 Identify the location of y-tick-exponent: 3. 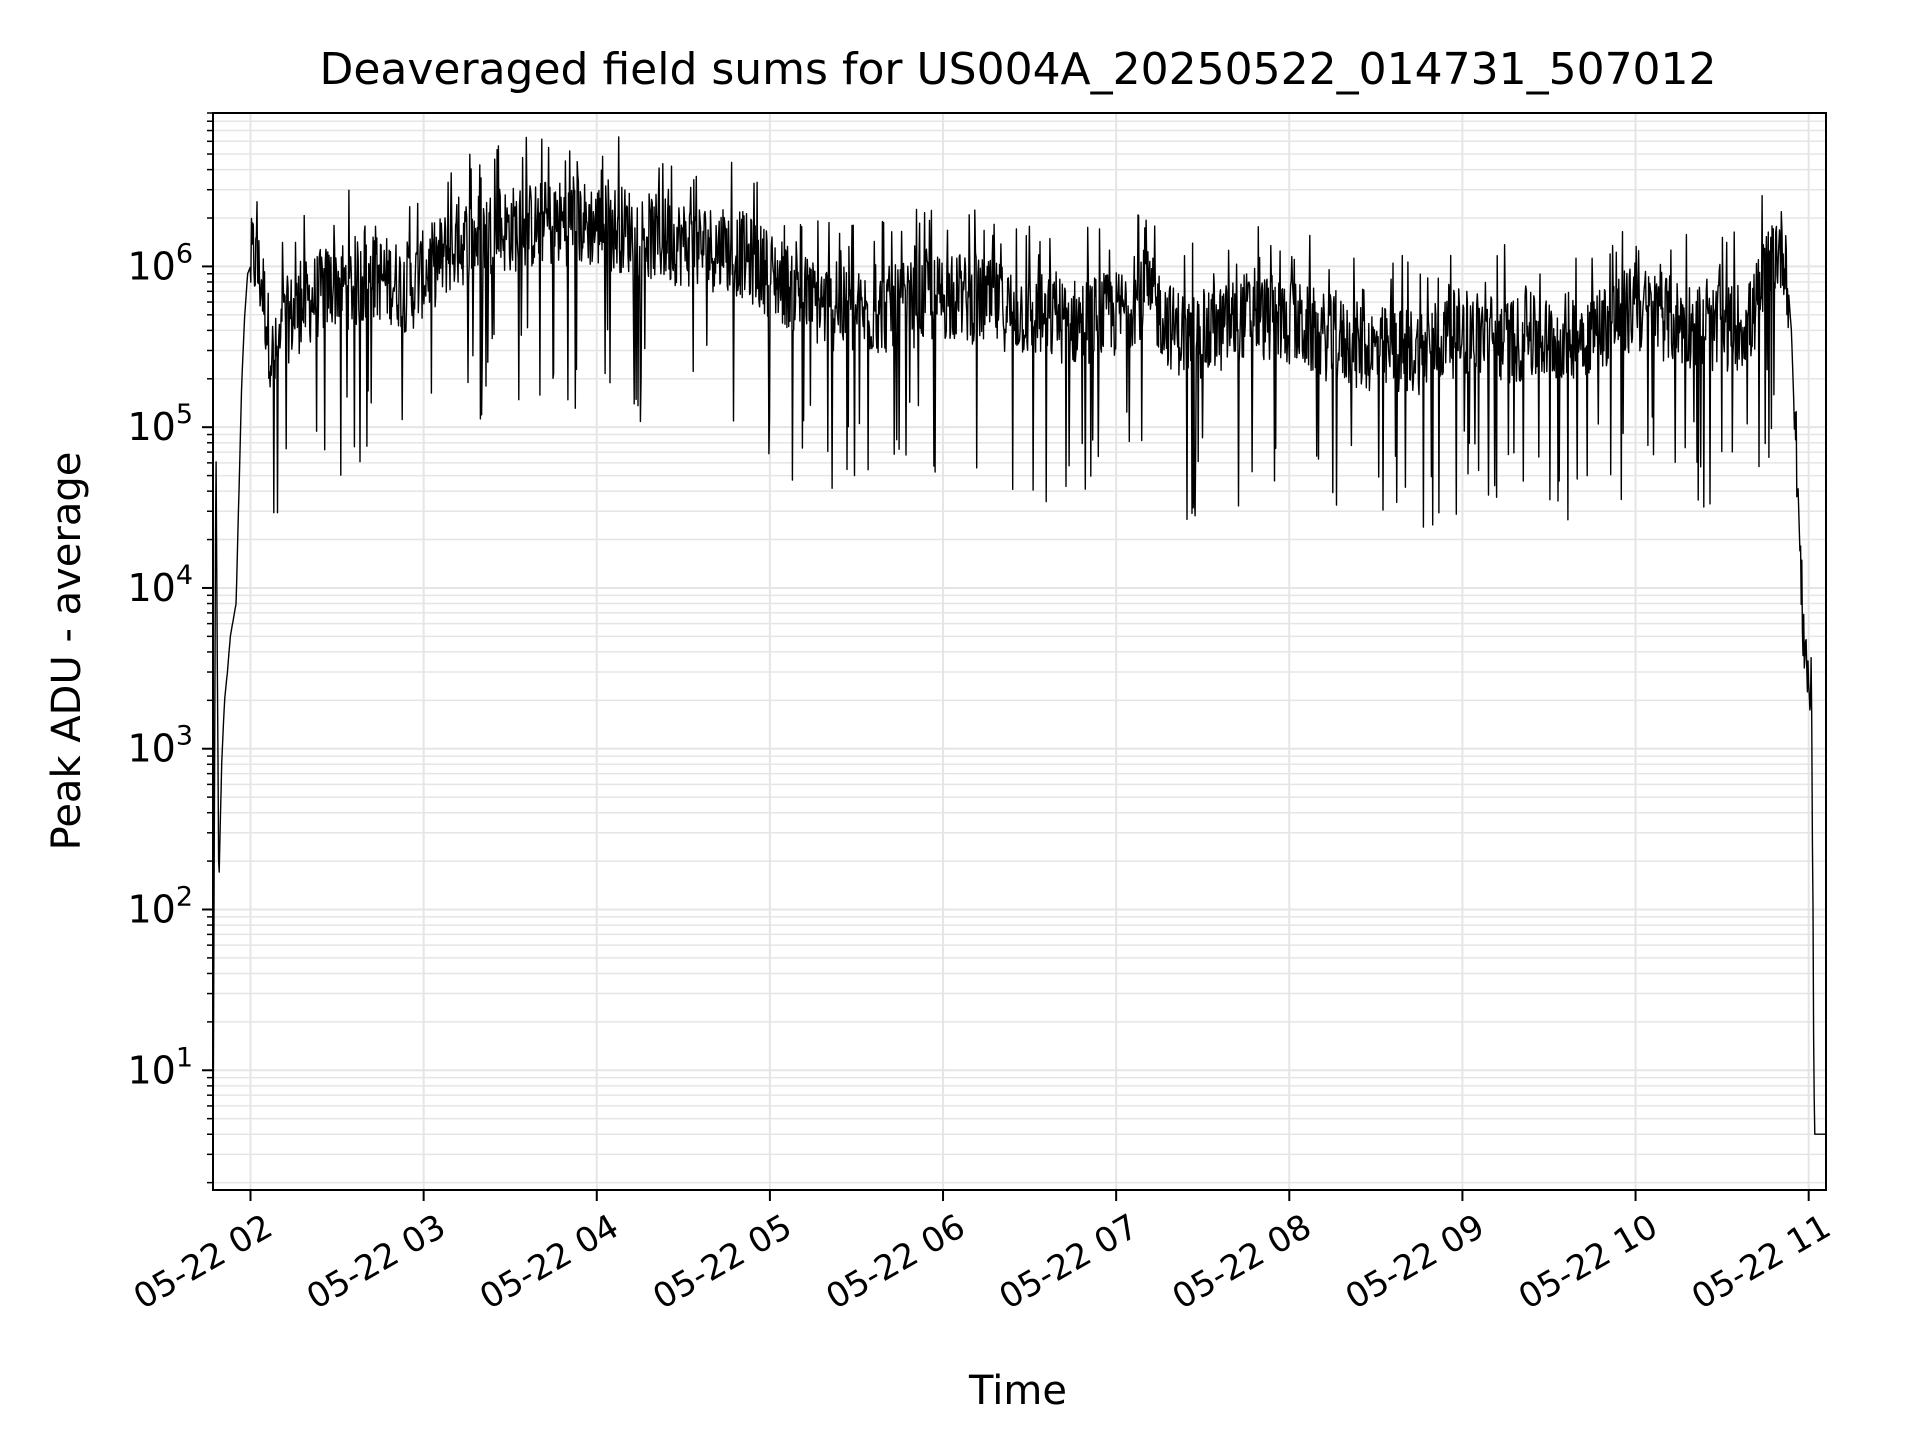
(184, 736).